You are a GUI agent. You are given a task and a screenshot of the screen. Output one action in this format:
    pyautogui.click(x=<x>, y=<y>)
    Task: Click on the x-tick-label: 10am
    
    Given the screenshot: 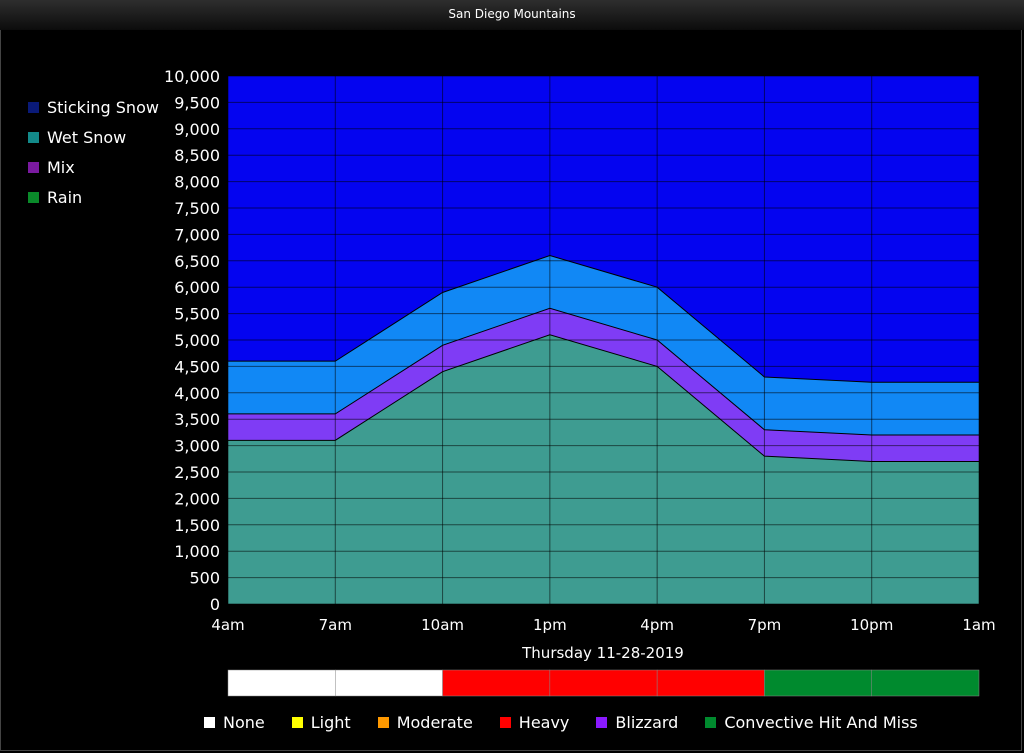 What is the action you would take?
    pyautogui.click(x=442, y=625)
    